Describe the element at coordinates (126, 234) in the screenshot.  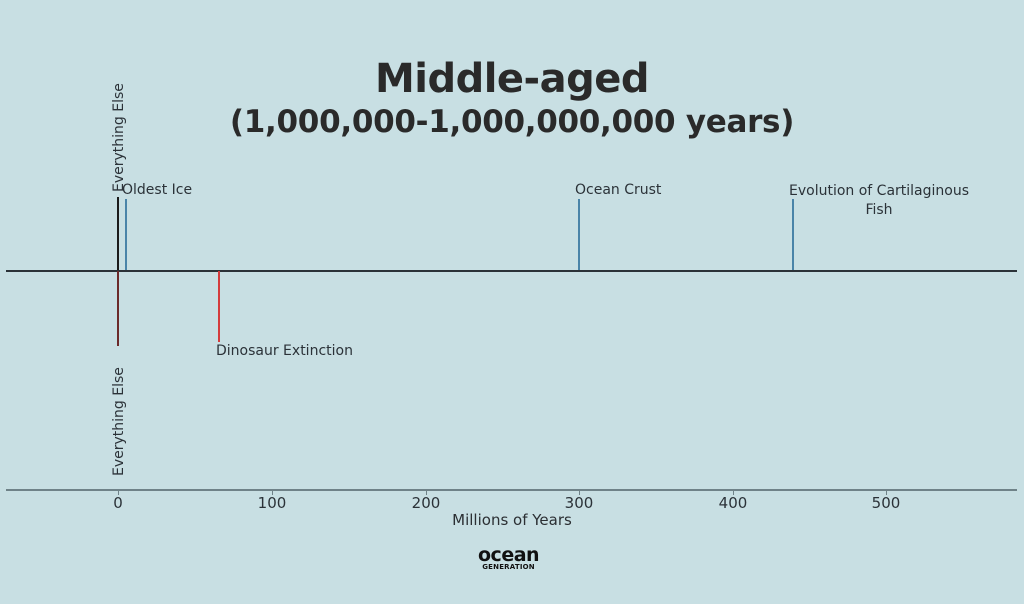
I see `event-line-oldest-ice` at that location.